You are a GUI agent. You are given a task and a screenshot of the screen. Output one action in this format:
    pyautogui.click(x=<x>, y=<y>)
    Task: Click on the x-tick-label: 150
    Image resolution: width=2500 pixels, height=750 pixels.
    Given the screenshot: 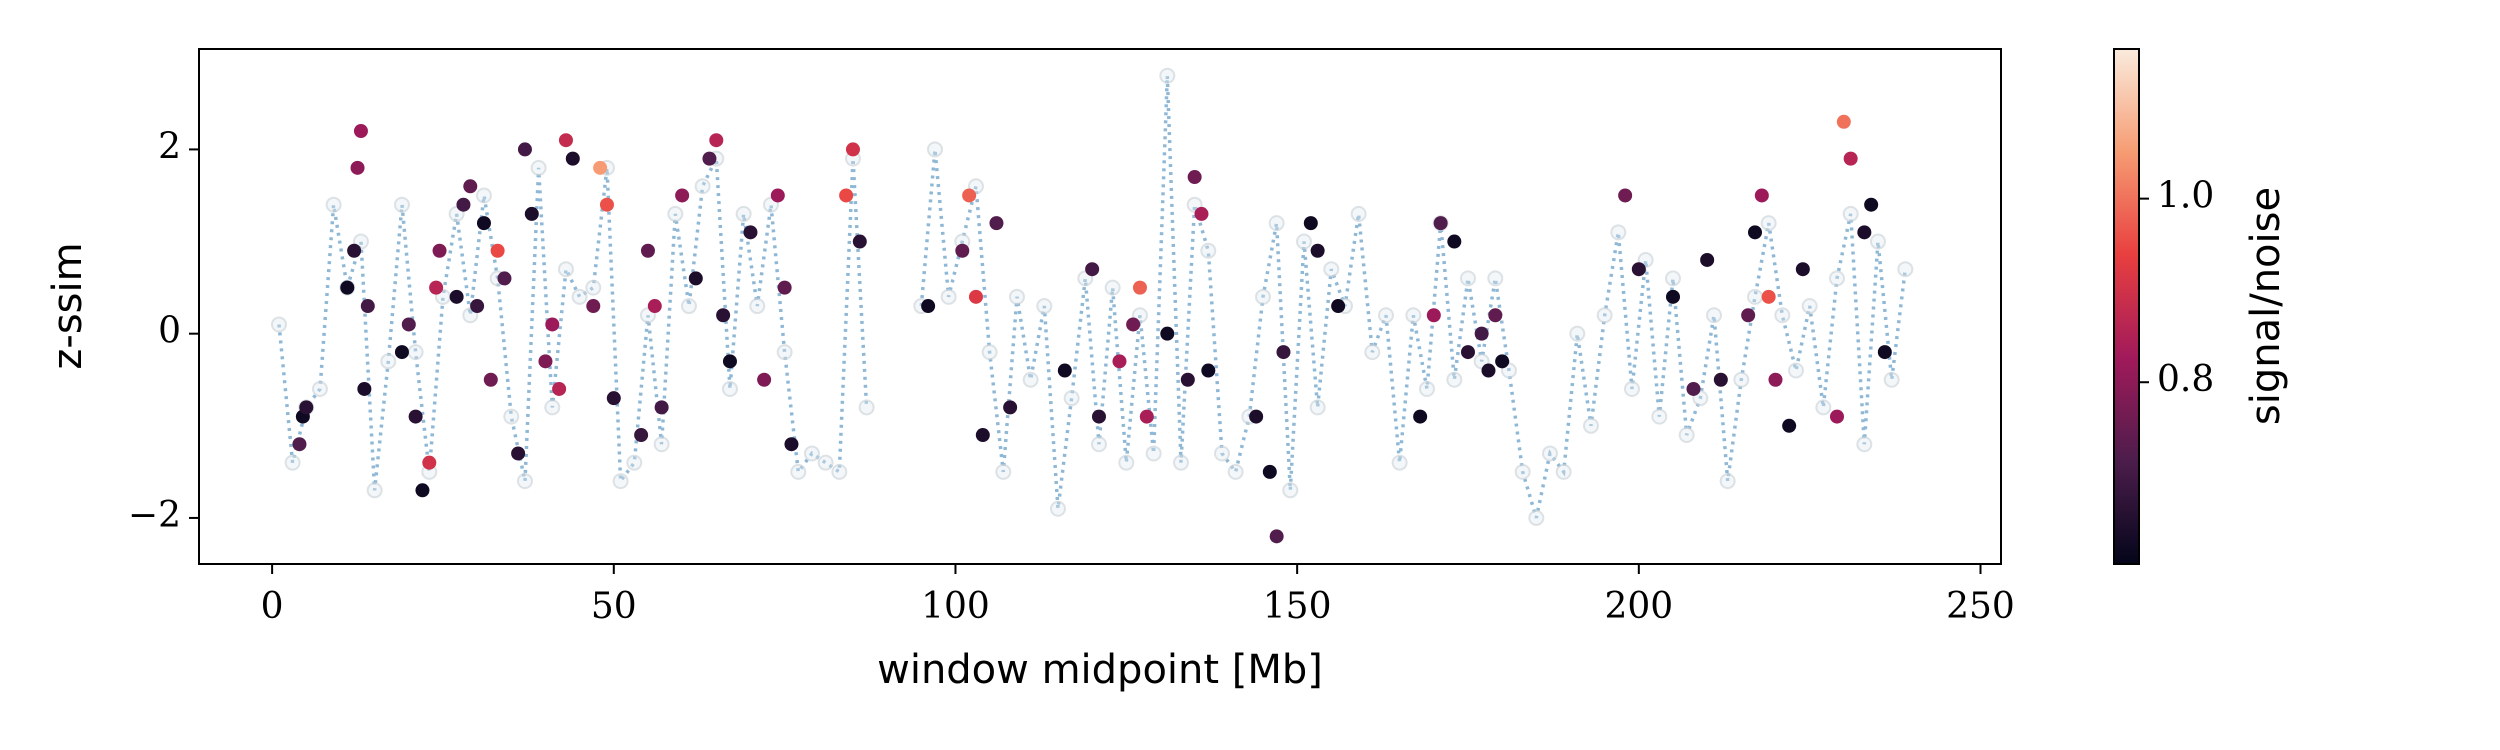 What is the action you would take?
    pyautogui.click(x=1297, y=606)
    